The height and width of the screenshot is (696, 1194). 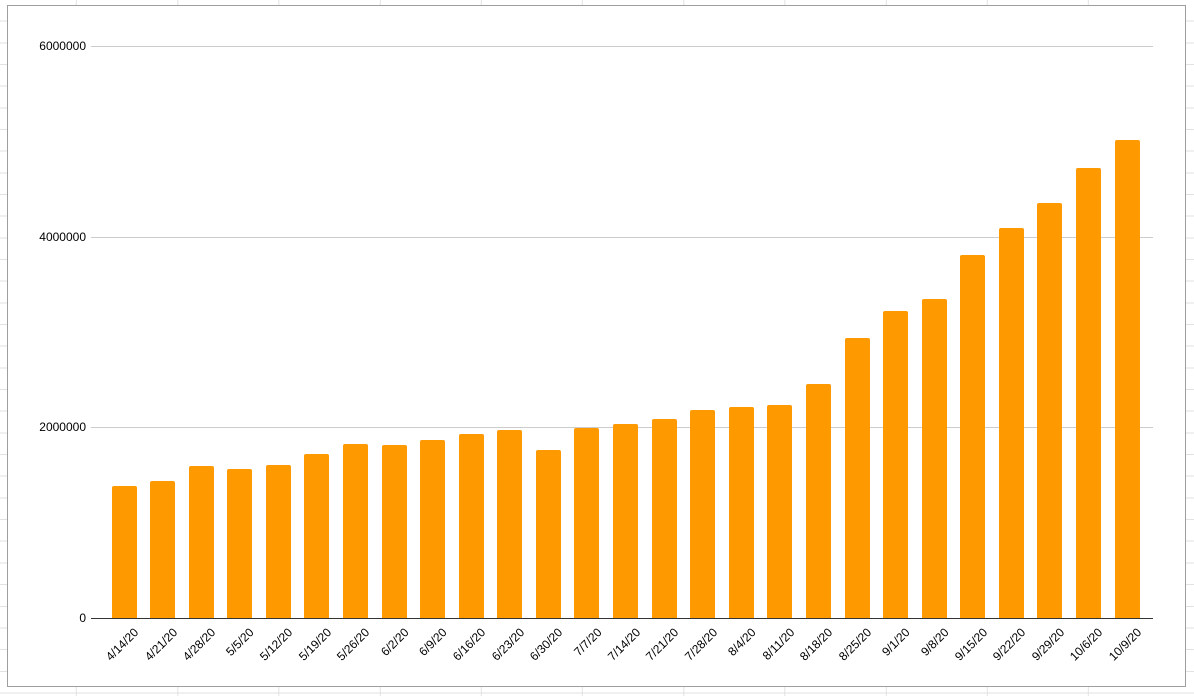 I want to click on x-axis-tick-label: 4/28/20, so click(x=199, y=644).